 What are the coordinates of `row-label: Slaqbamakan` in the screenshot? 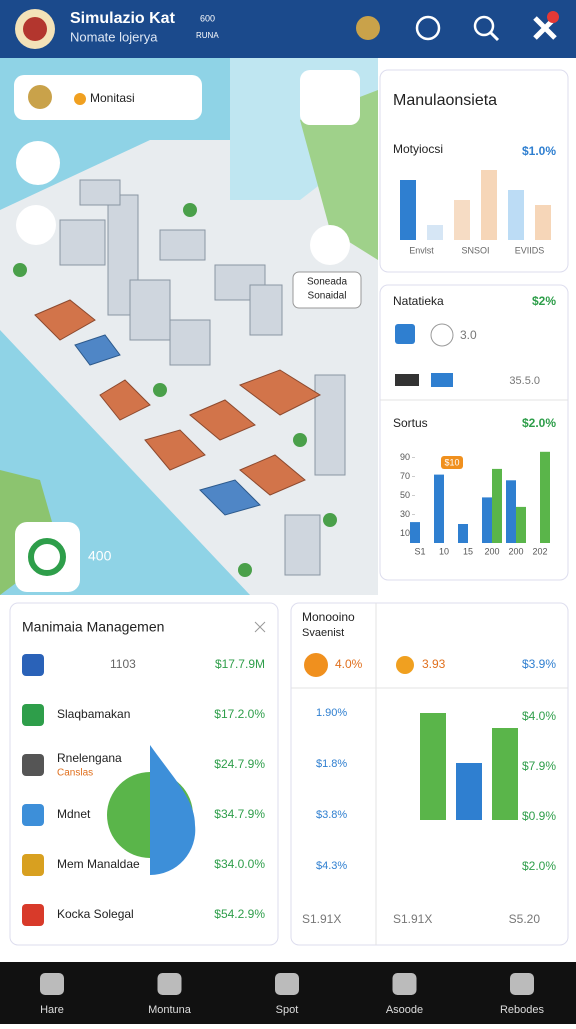 It's located at (93, 714).